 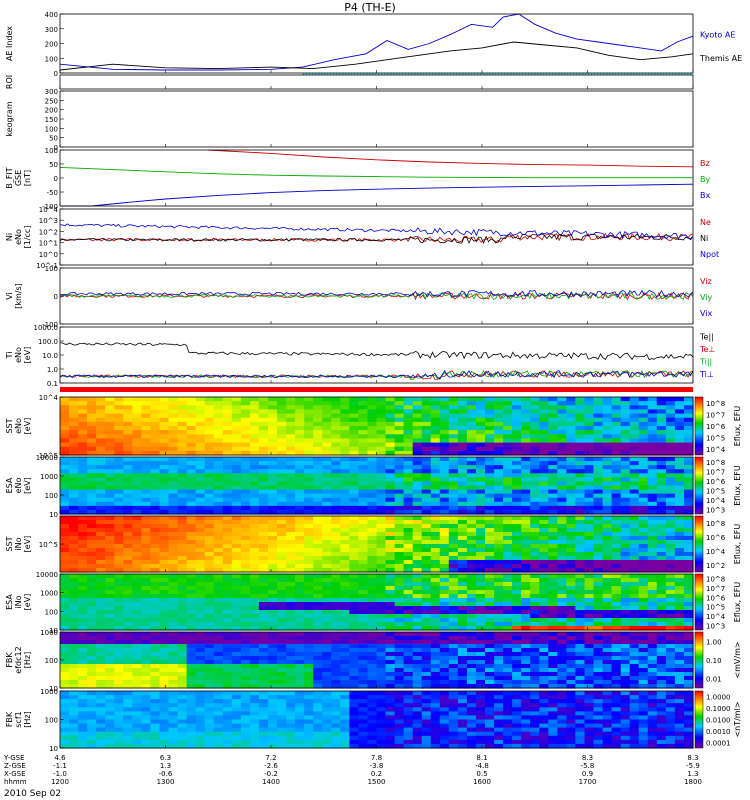 I want to click on axis-tick-0-2: -1.0, so click(x=60, y=774).